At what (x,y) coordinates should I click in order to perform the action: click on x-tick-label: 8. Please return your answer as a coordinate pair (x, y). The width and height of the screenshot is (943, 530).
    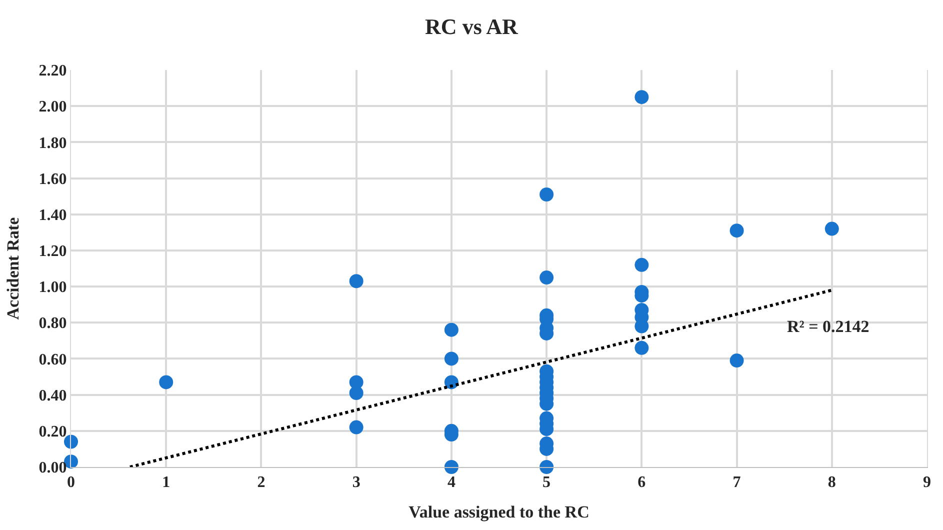
    Looking at the image, I should click on (832, 483).